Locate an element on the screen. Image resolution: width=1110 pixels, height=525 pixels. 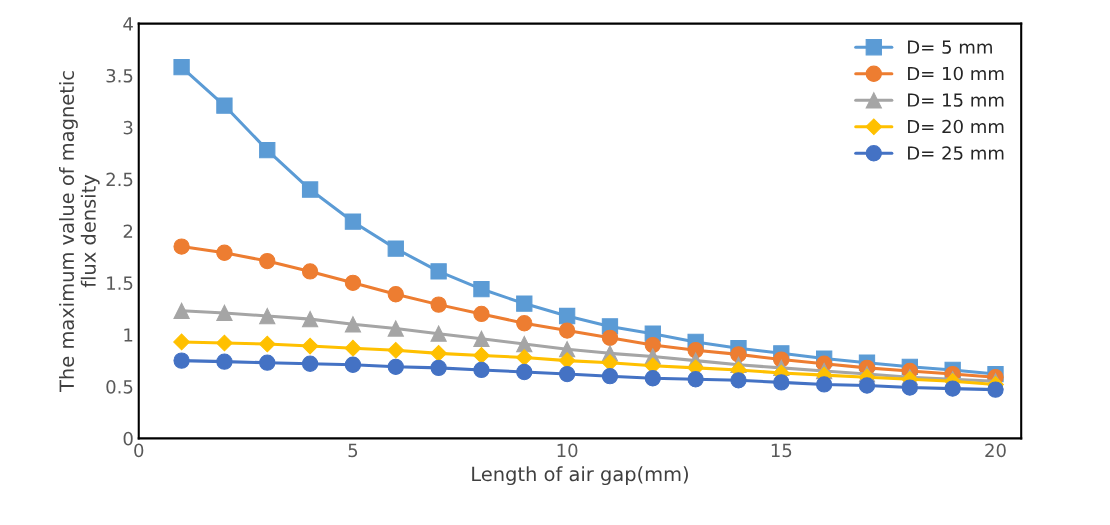
x-tick-label: 10 is located at coordinates (567, 450).